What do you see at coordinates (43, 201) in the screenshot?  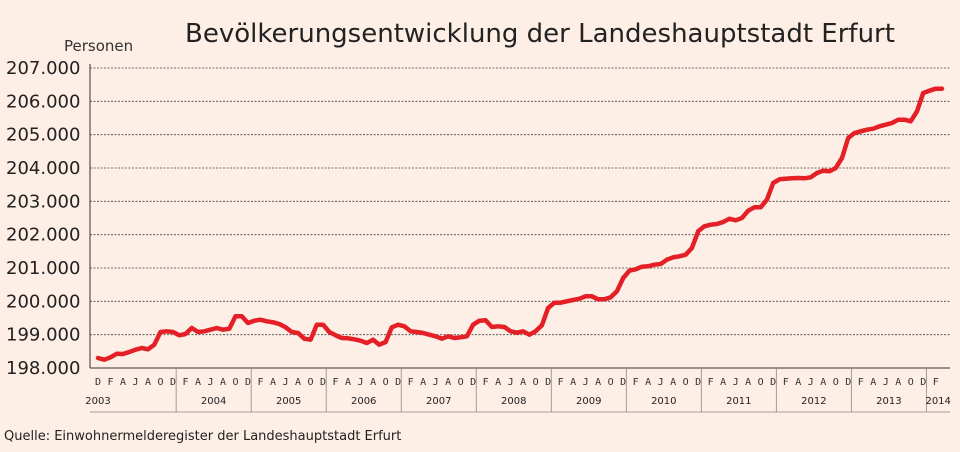 I see `y-tick-label: 203.000` at bounding box center [43, 201].